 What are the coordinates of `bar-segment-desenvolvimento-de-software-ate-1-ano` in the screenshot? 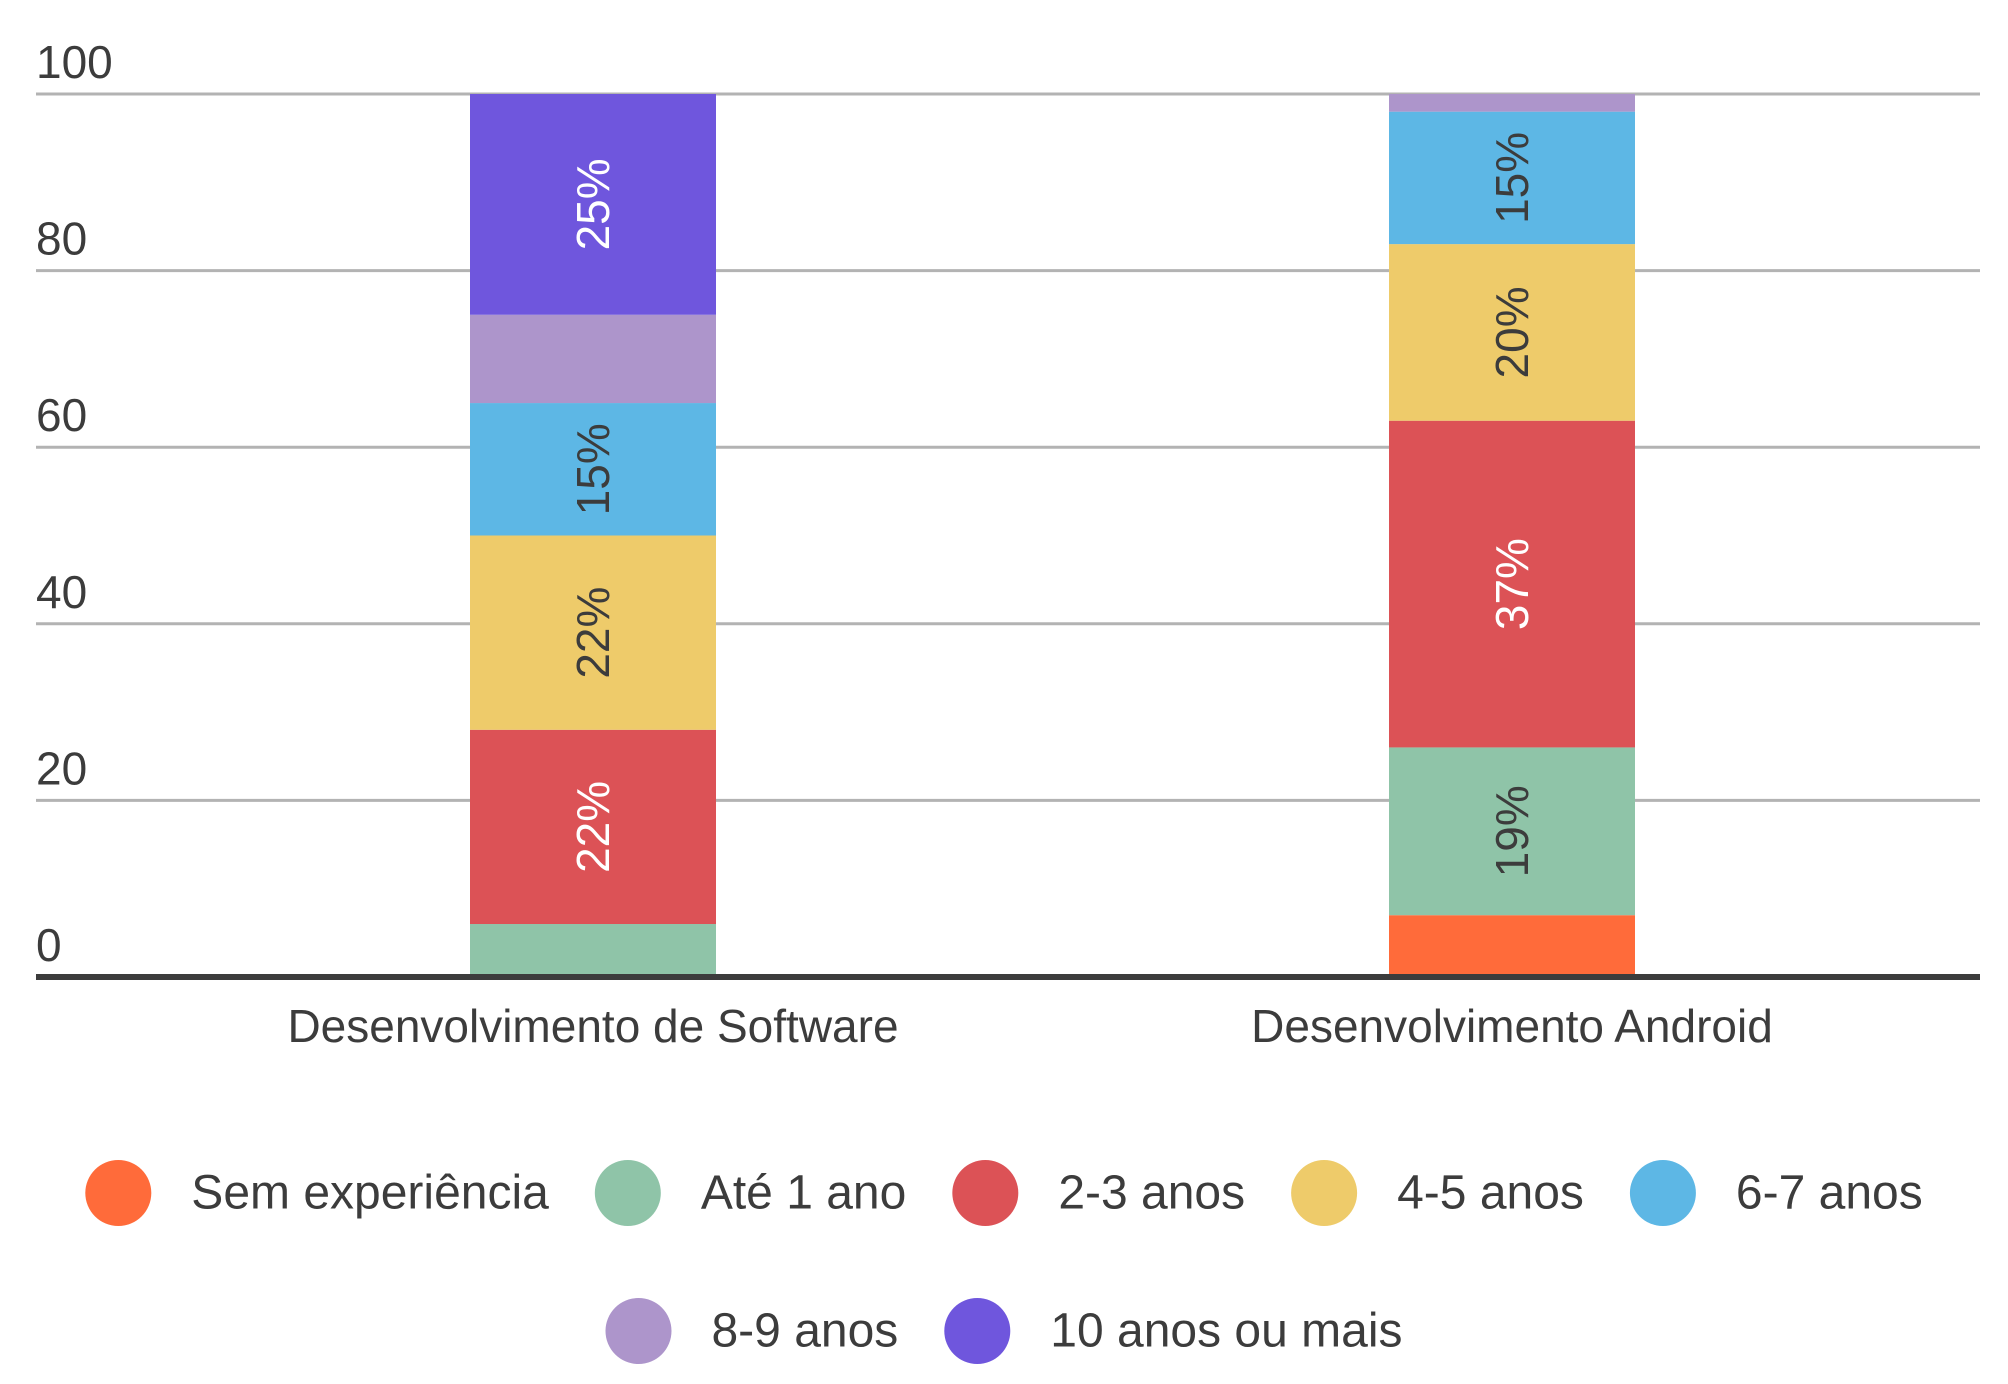 It's located at (593, 950).